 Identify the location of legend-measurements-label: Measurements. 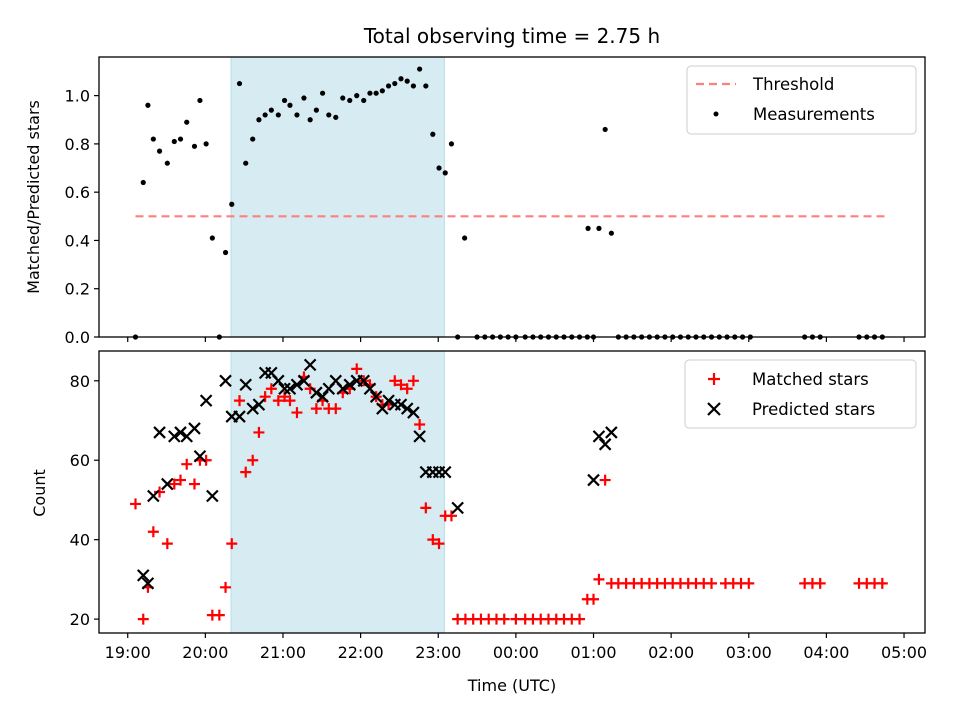
(814, 114).